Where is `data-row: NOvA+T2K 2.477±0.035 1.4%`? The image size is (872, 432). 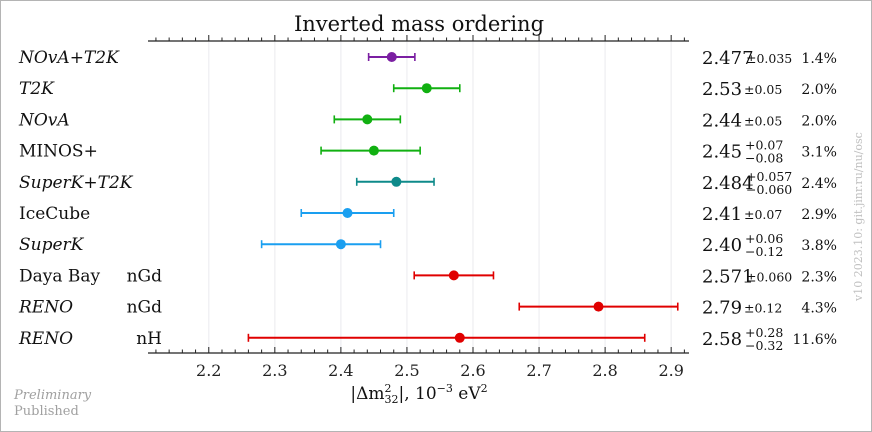 data-row: NOvA+T2K 2.477±0.035 1.4% is located at coordinates (427, 58).